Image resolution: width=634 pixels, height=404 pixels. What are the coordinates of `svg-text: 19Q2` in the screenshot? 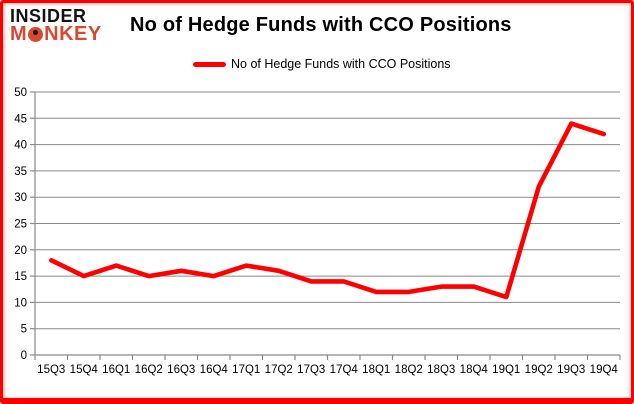 It's located at (539, 370).